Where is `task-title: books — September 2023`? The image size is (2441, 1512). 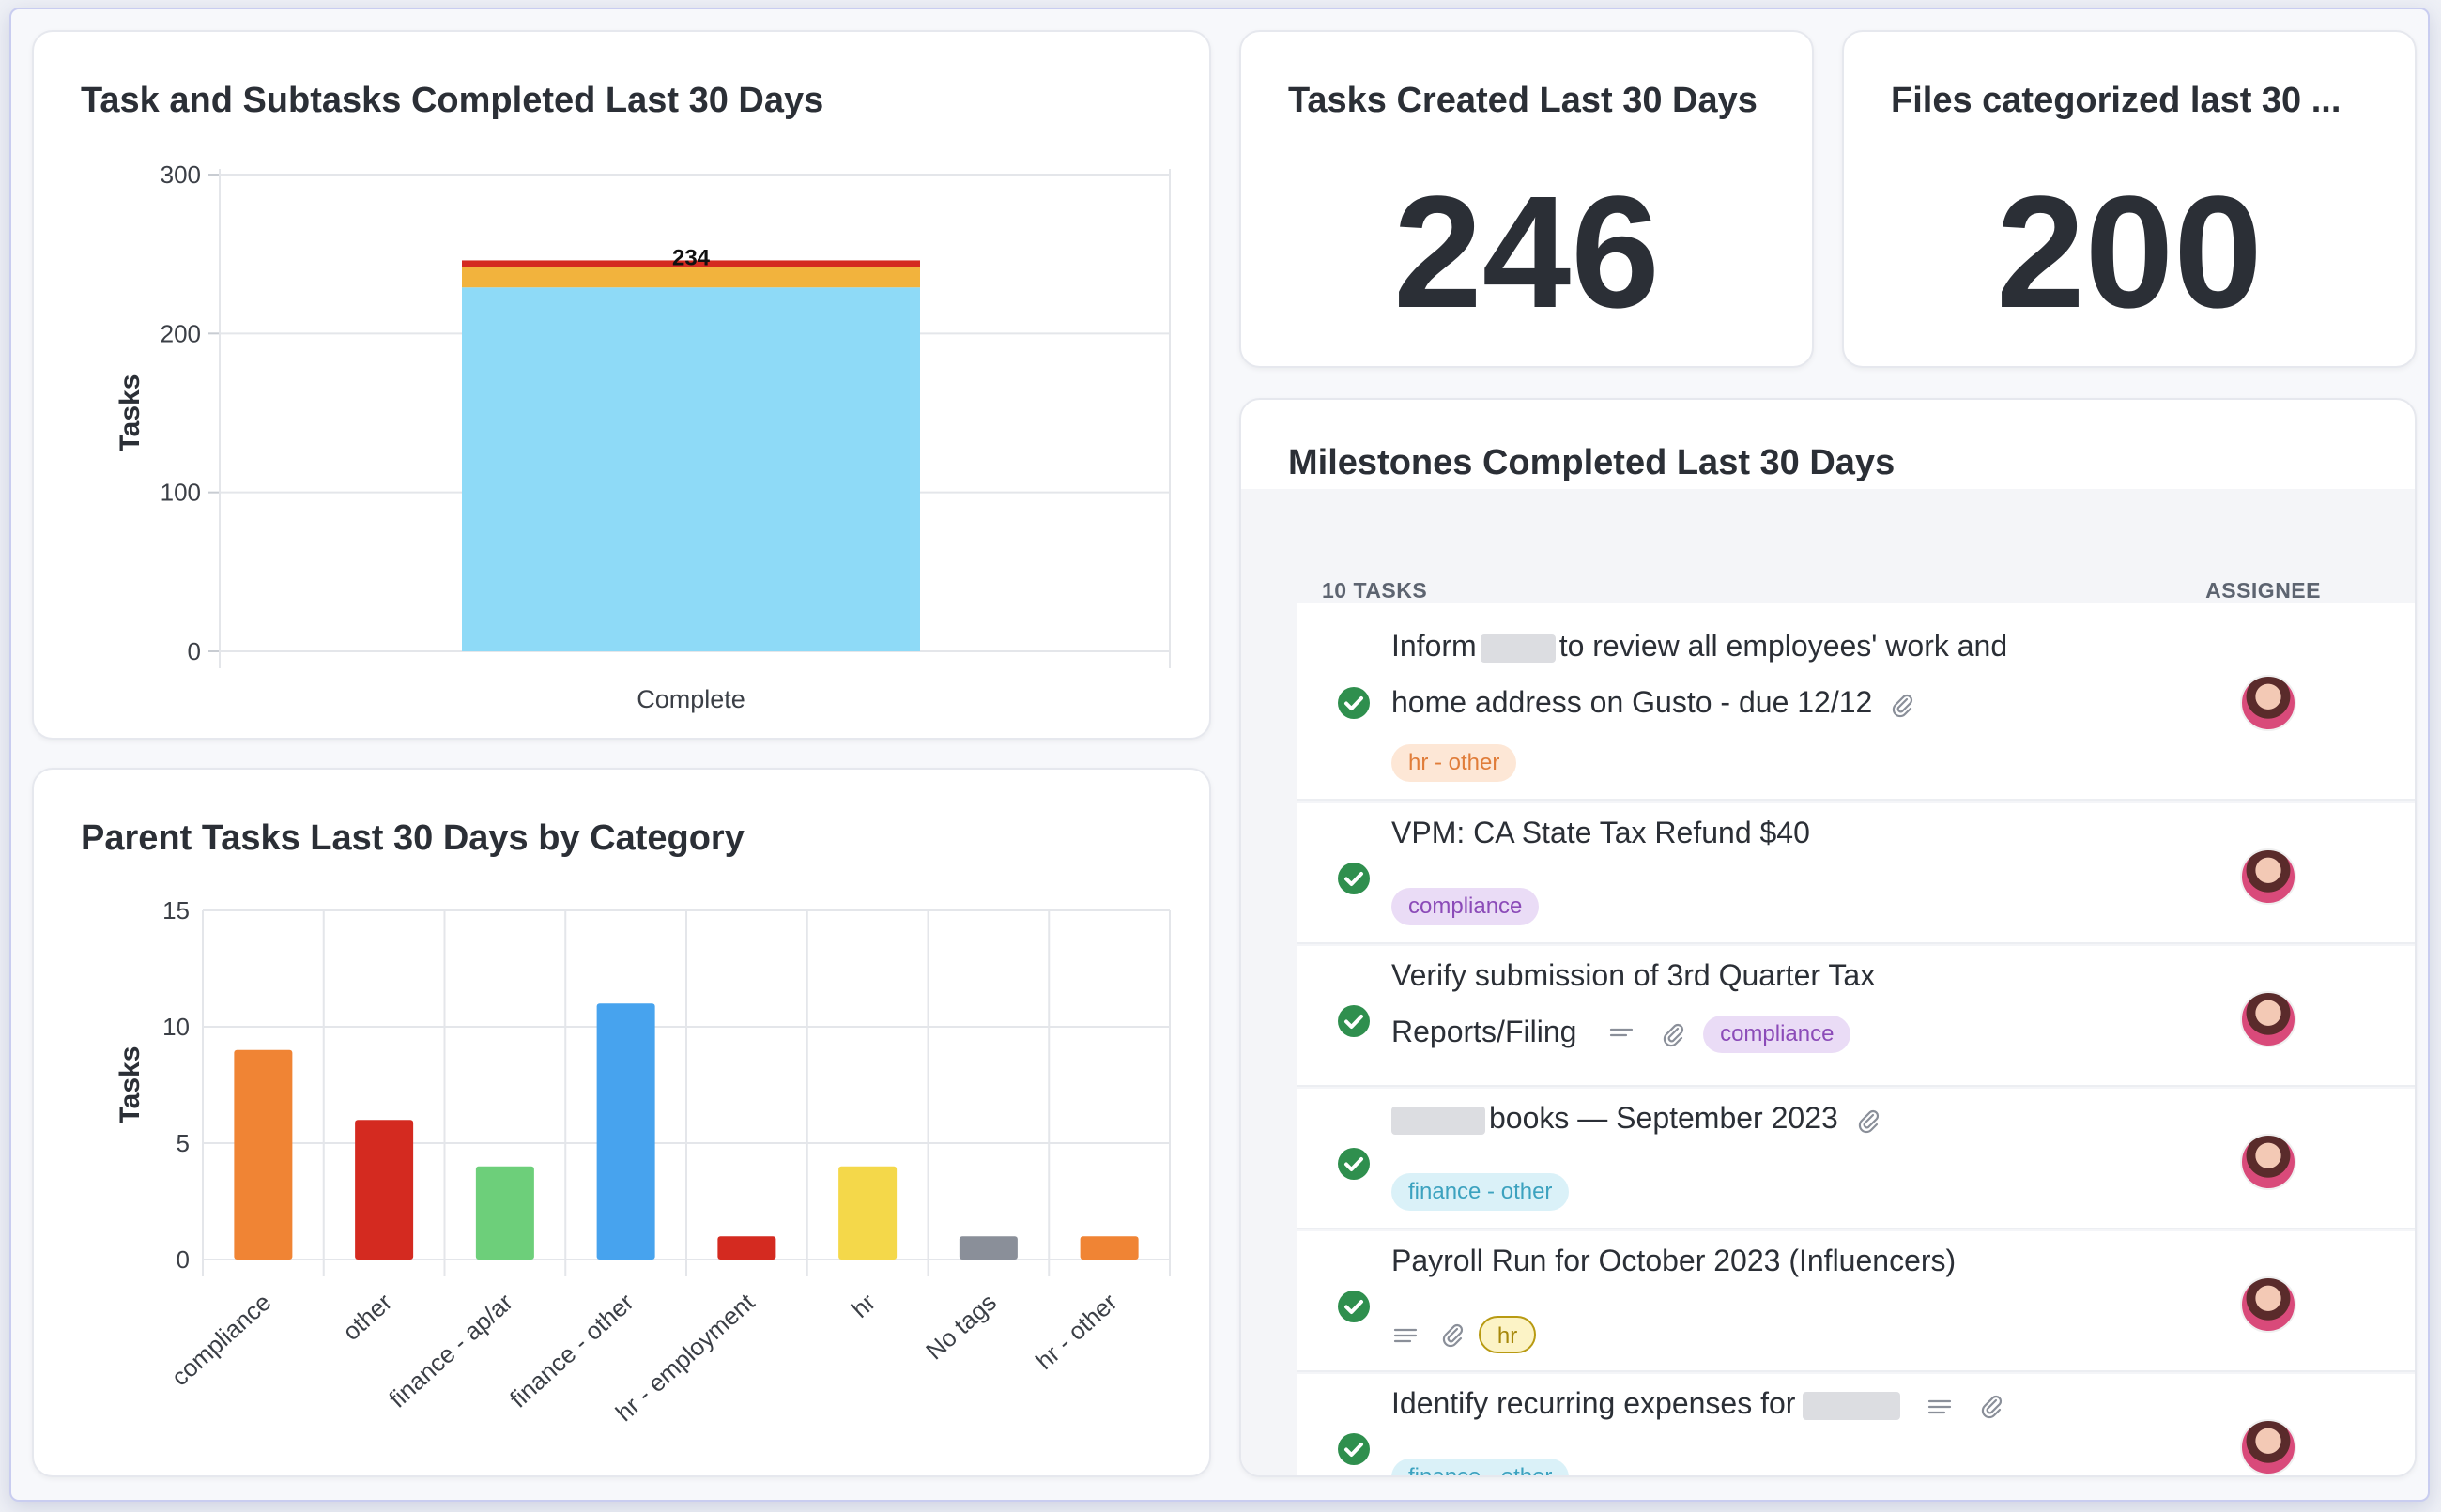
task-title: books — September 2023 is located at coordinates (1640, 1118).